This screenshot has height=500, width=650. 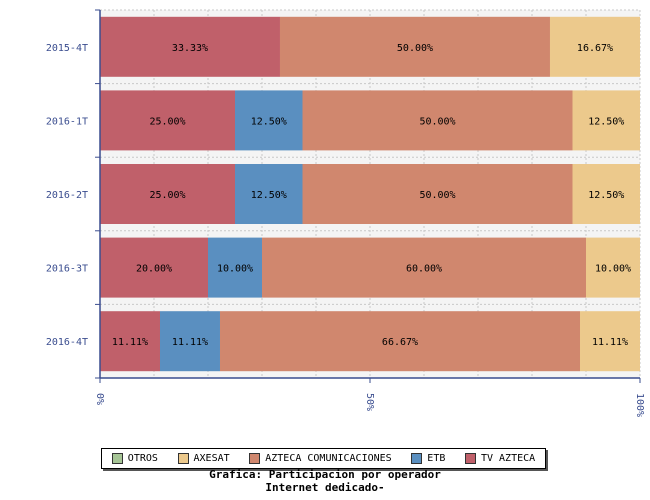 I want to click on chart-title: Grafica: Participacion por operador, so click(x=325, y=474).